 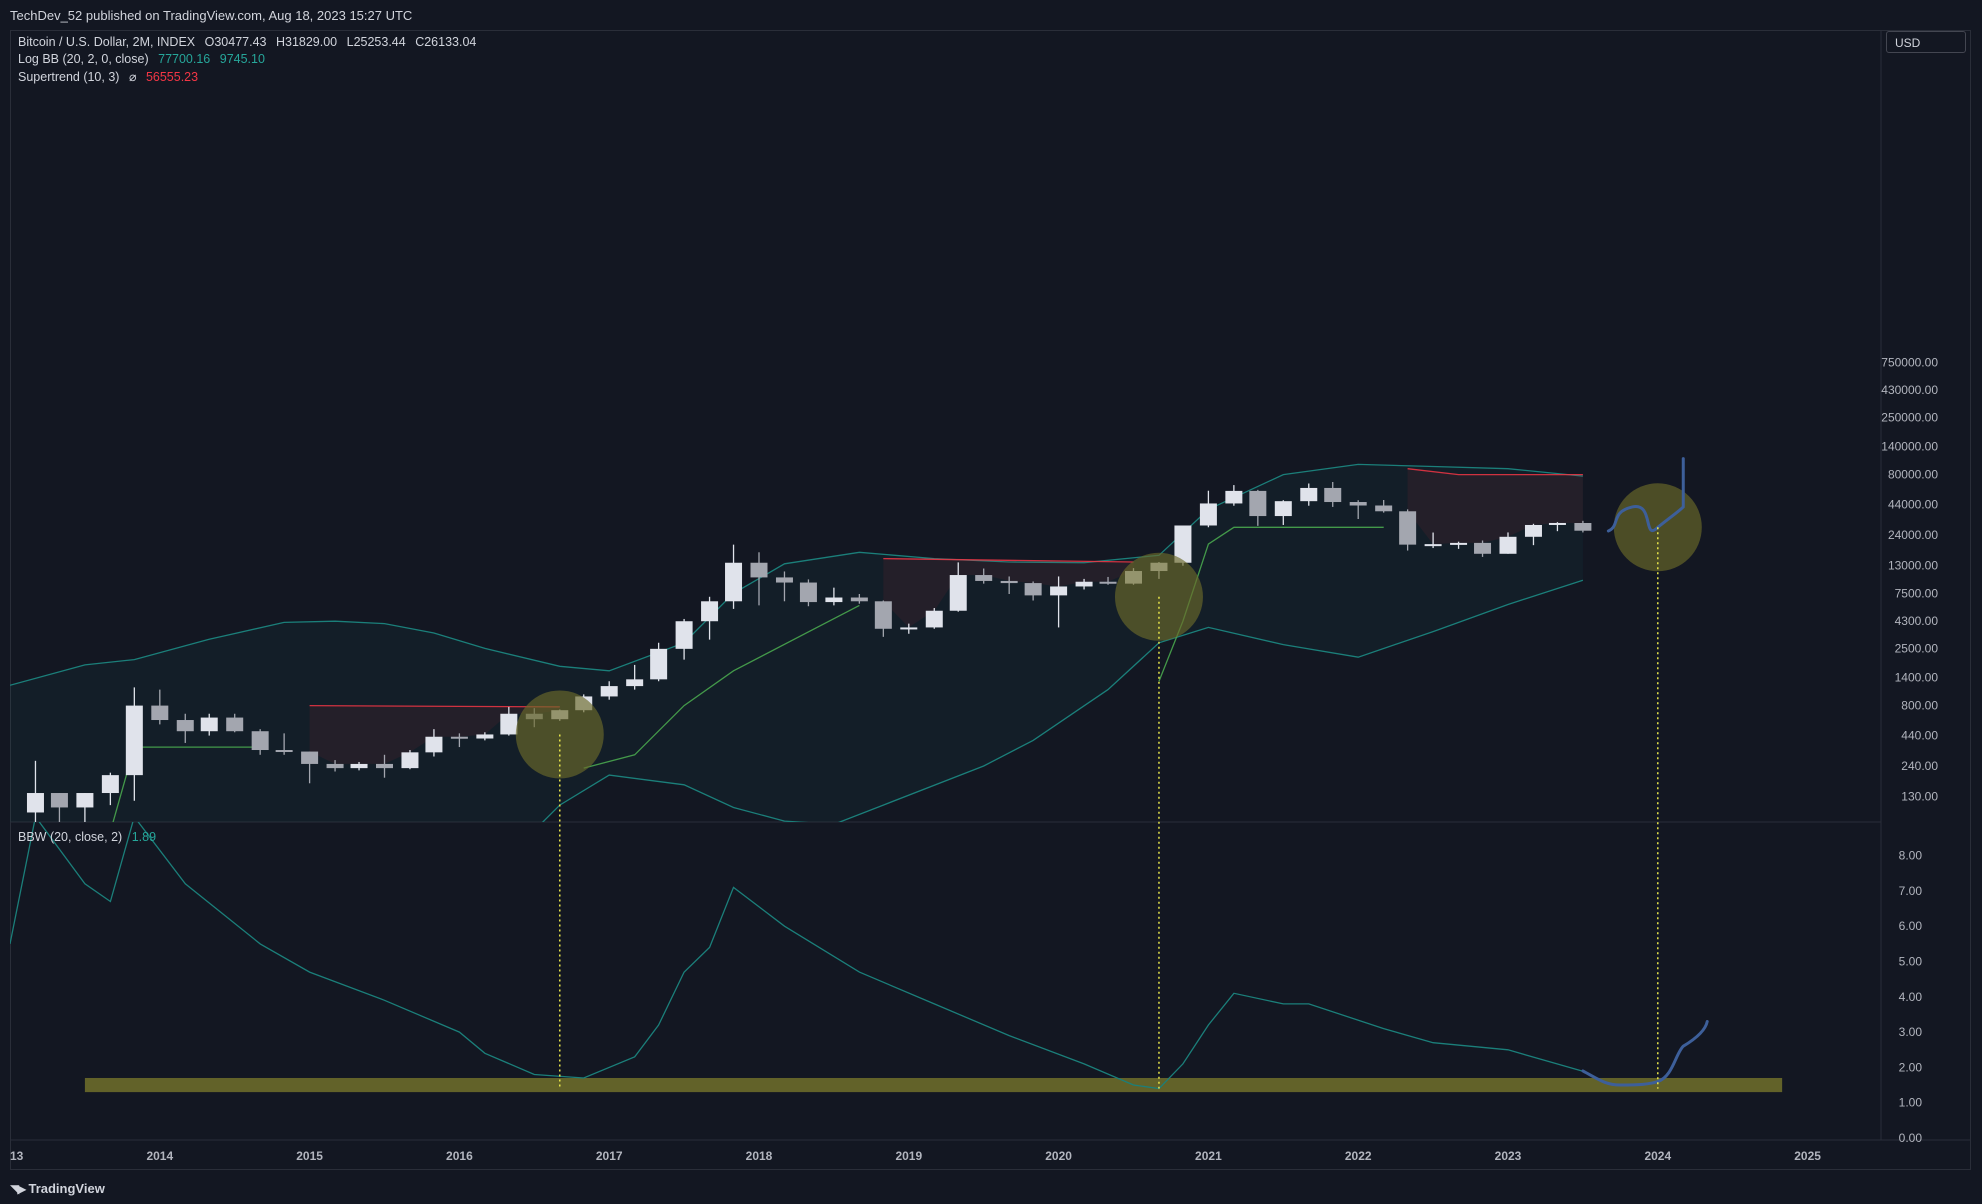 What do you see at coordinates (446, 42) in the screenshot?
I see `ohlc-close: C26133.04` at bounding box center [446, 42].